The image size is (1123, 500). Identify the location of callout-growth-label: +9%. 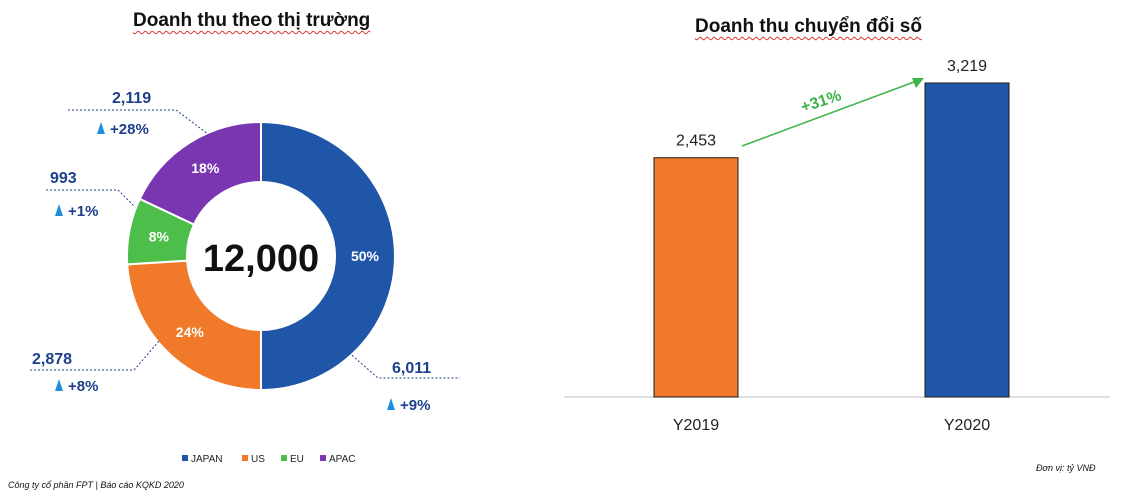
(415, 405).